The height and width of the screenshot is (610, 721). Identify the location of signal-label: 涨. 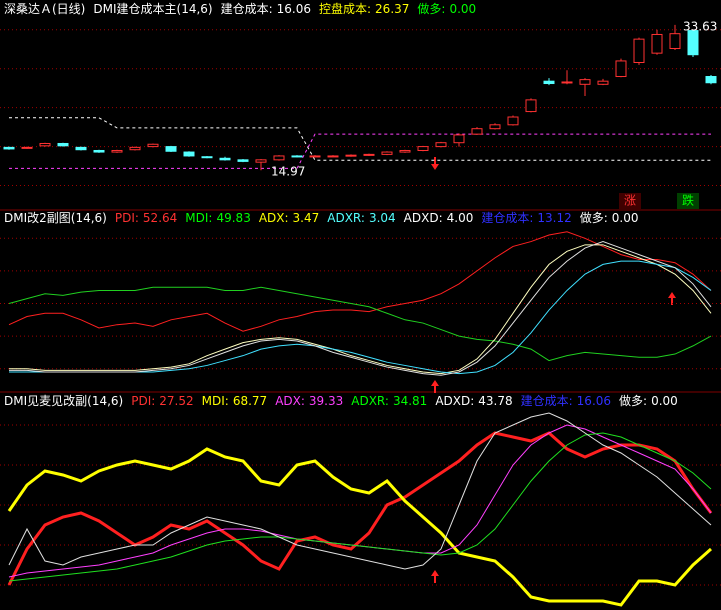
(630, 200).